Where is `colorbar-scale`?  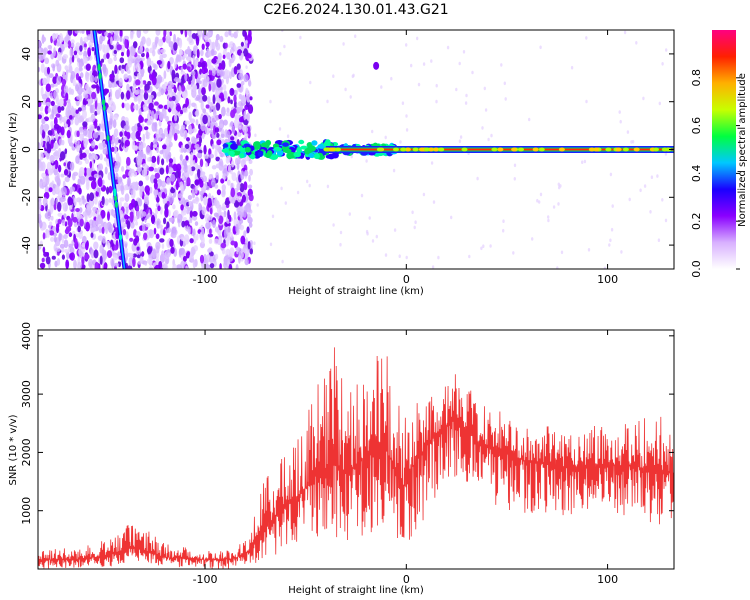 colorbar-scale is located at coordinates (724, 149).